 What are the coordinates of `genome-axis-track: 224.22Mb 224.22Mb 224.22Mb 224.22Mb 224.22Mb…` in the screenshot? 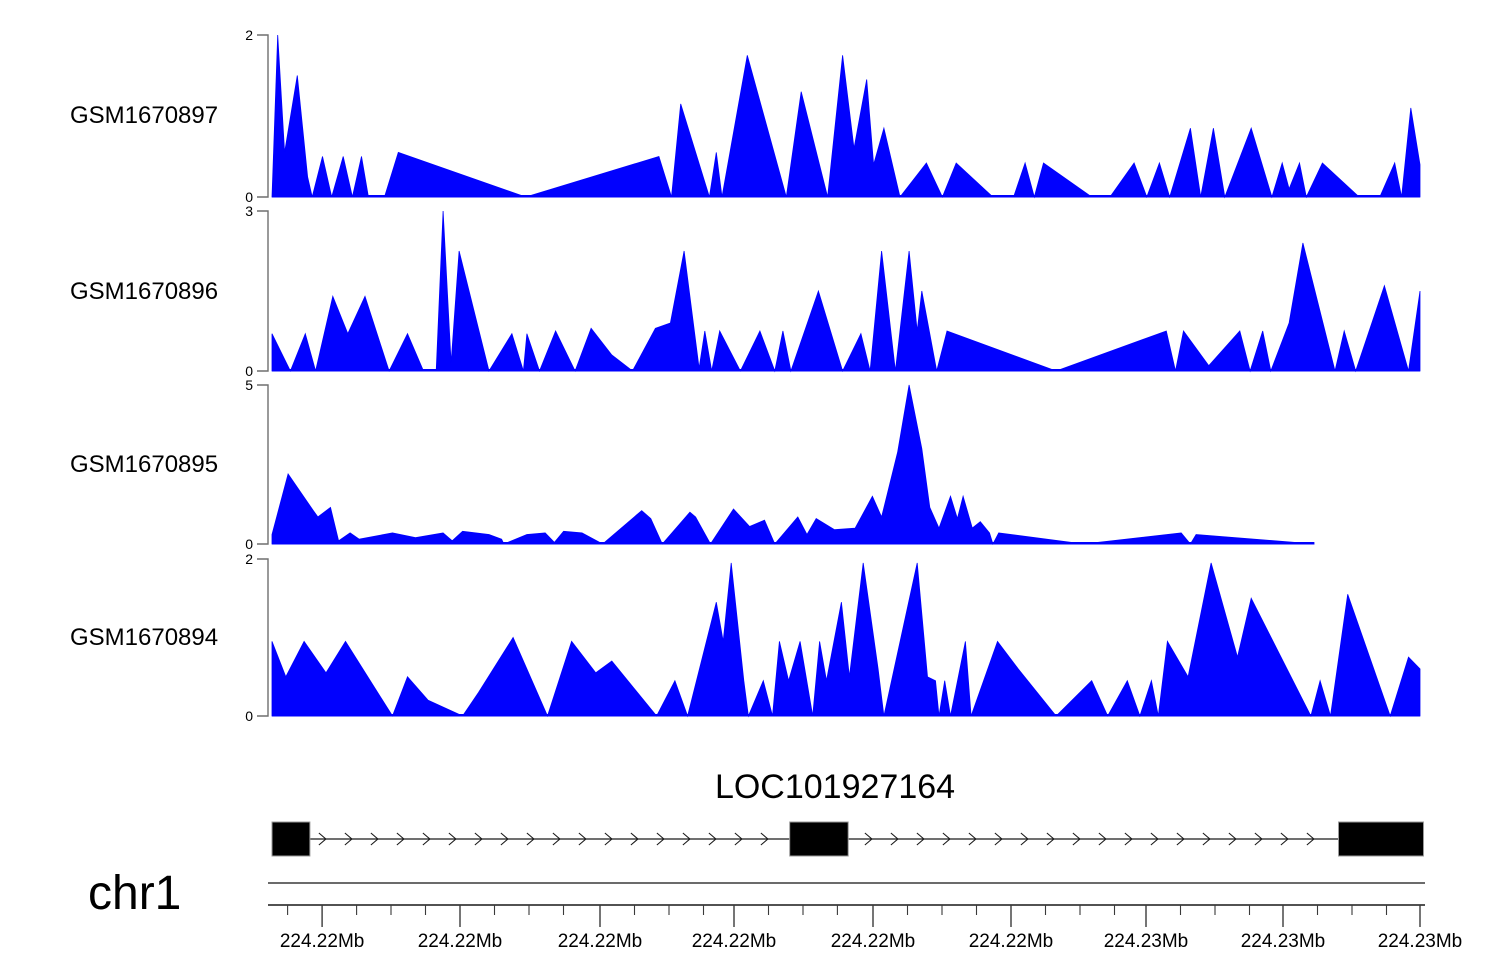 It's located at (865, 917).